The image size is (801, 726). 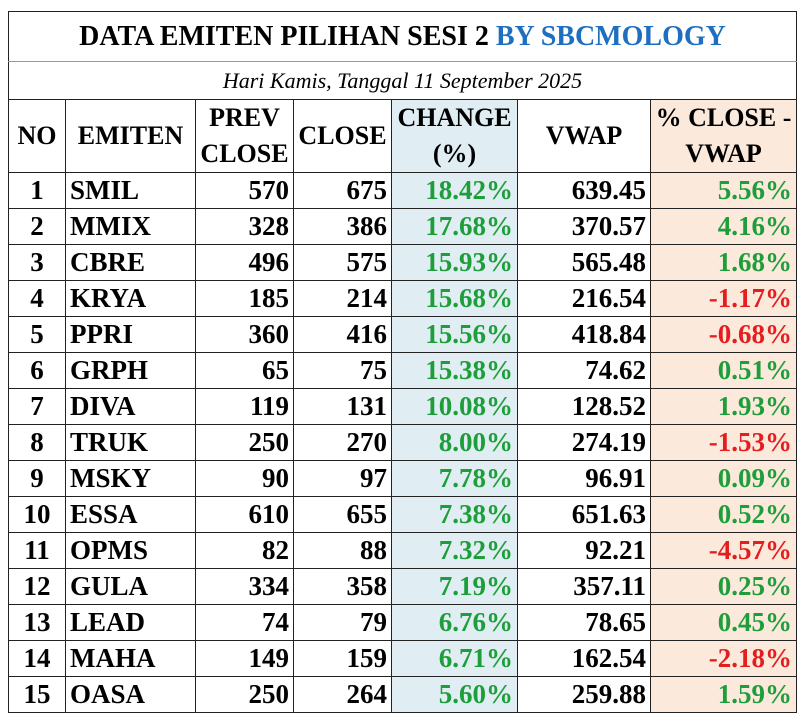 What do you see at coordinates (454, 406) in the screenshot?
I see `row-change: 10.08%` at bounding box center [454, 406].